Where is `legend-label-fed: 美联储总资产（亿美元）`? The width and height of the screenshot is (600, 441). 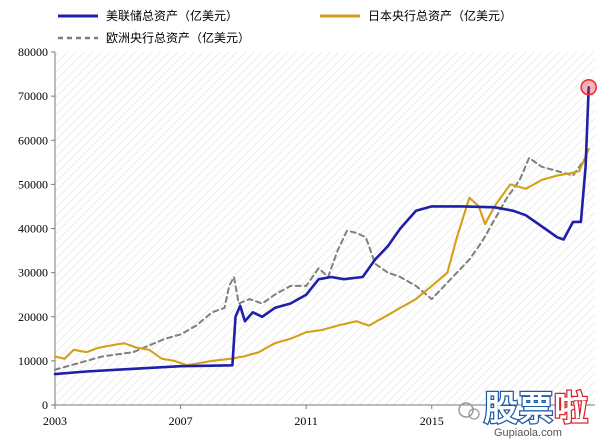 legend-label-fed: 美联储总资产（亿美元） is located at coordinates (172, 15).